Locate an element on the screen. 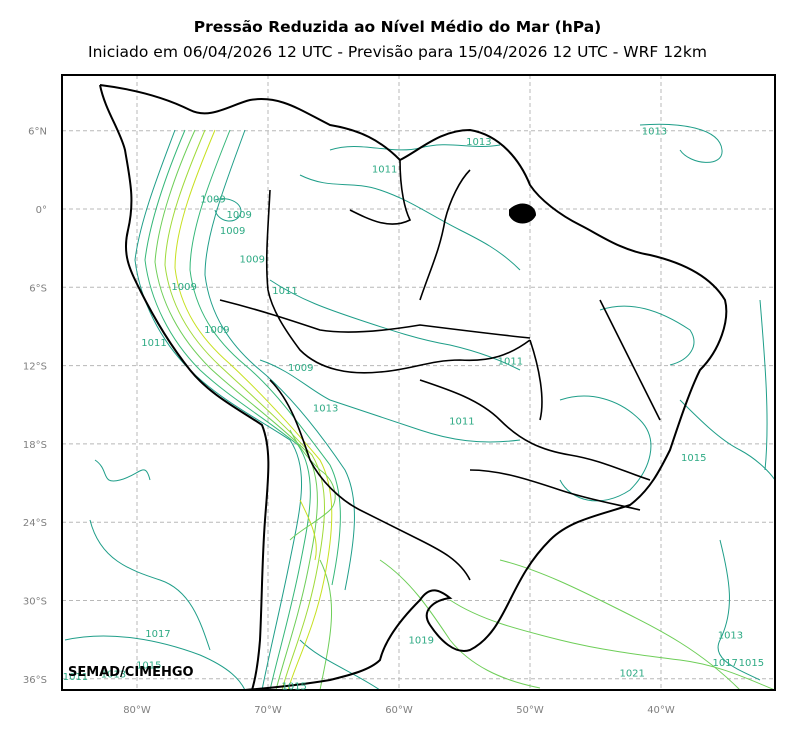 This screenshot has width=795, height=735. lon-tick-label: 60°W is located at coordinates (399, 710).